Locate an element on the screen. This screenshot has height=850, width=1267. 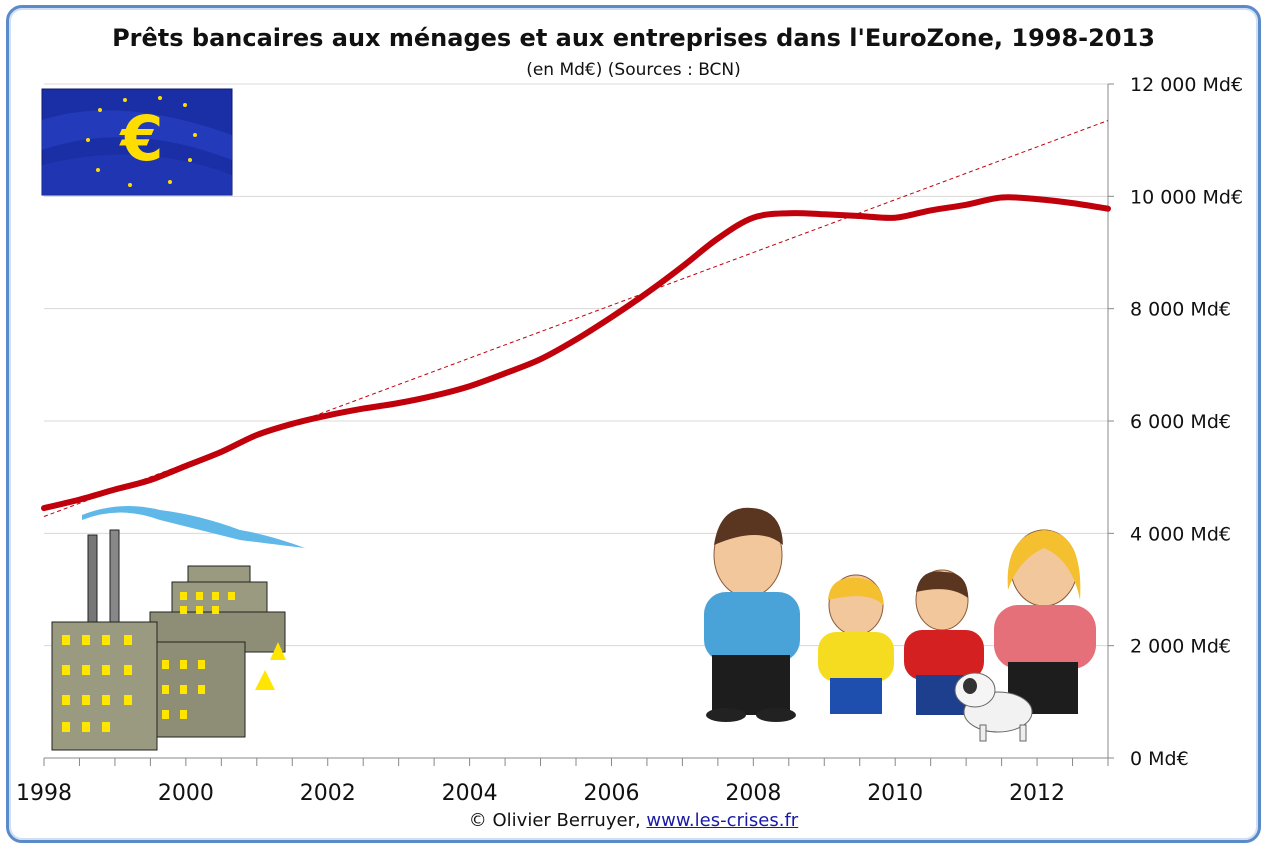
y-tick-label: 4 000 Md€ is located at coordinates (1180, 534).